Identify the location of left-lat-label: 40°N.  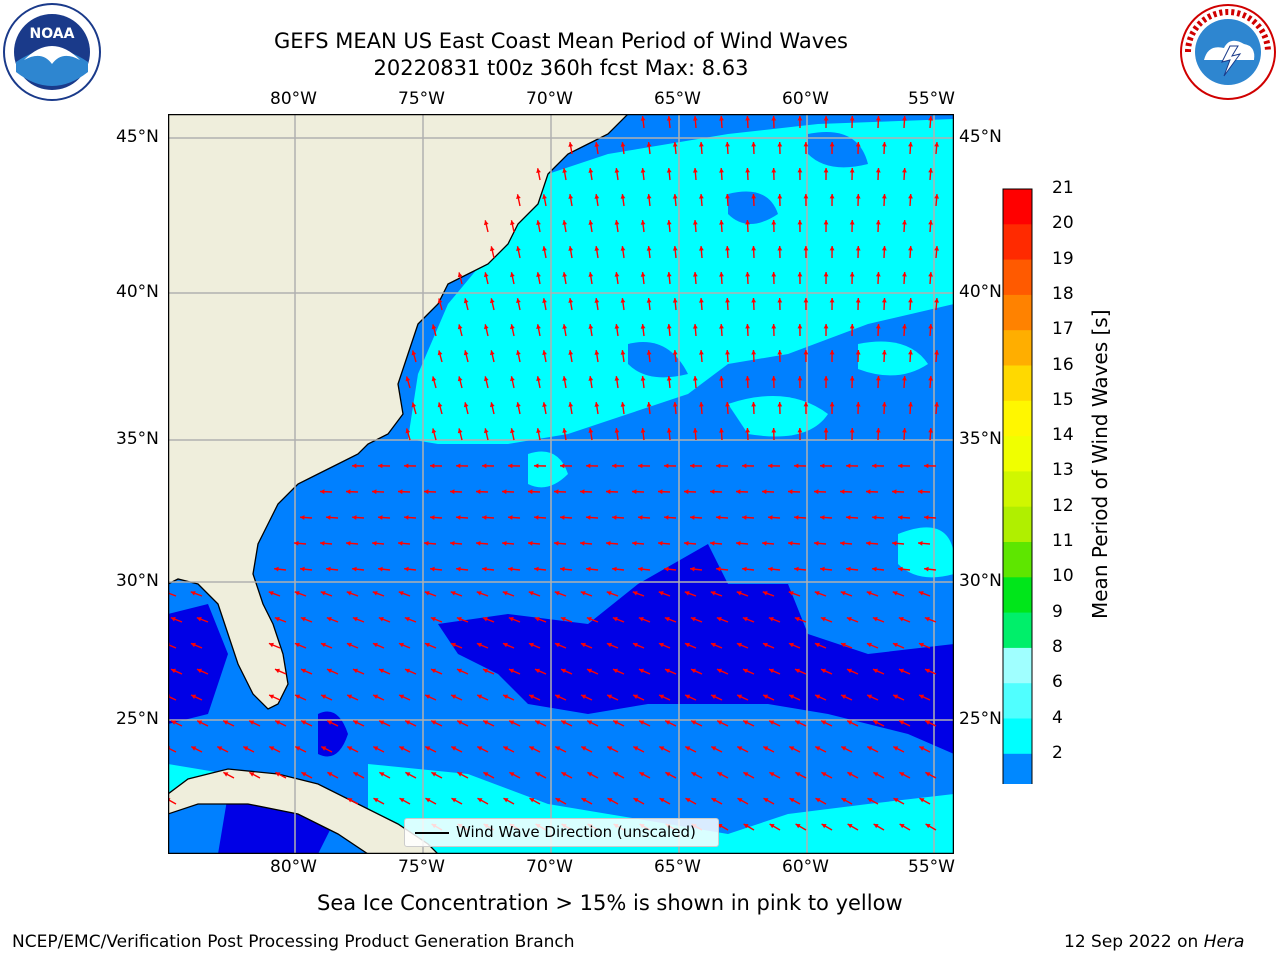
(137, 292).